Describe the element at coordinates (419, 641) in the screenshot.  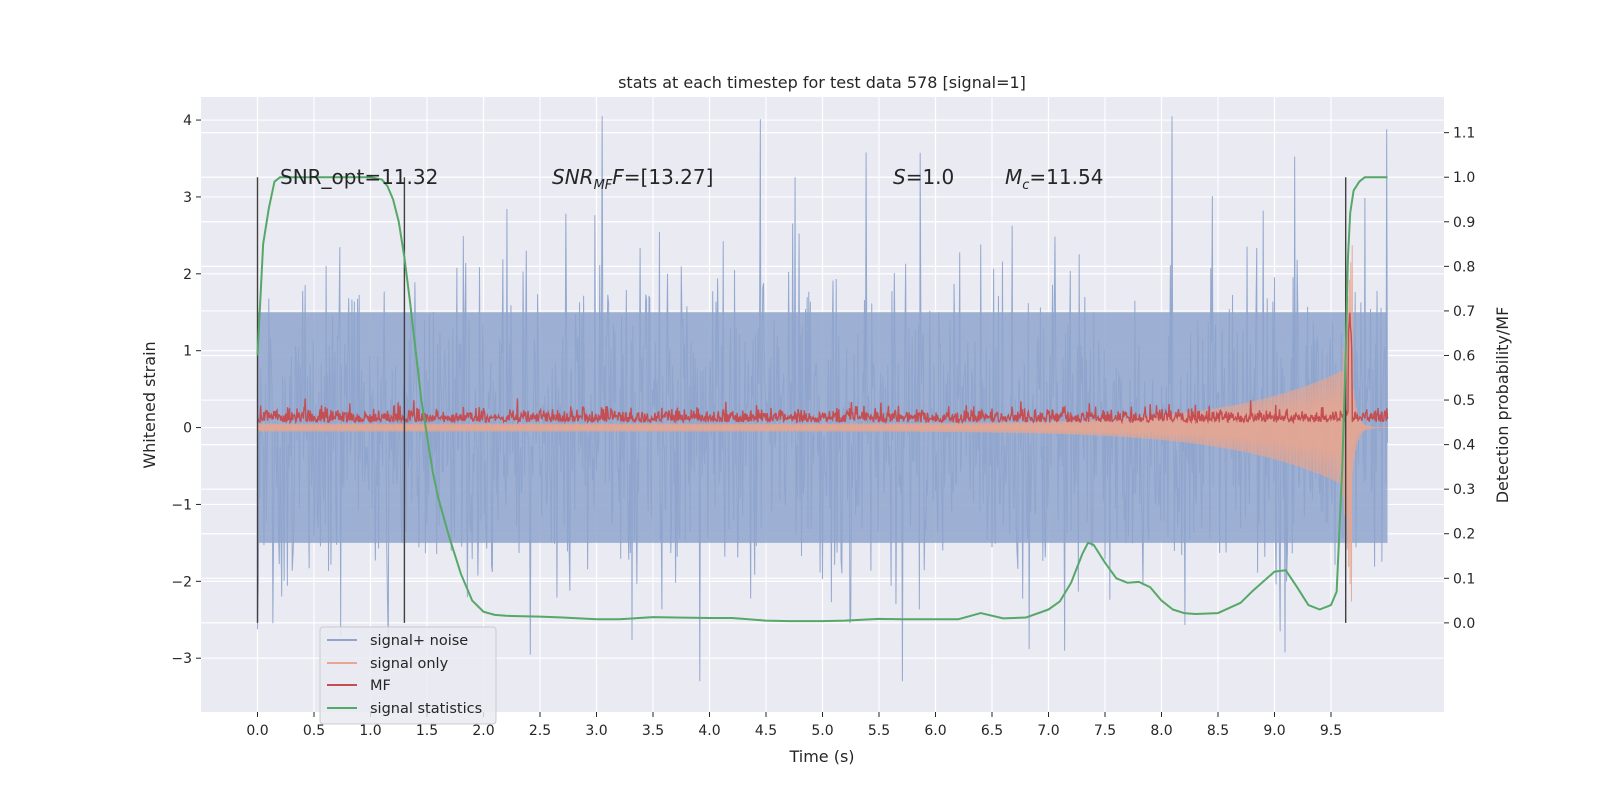
I see `legend-label-signal-noise: signal+ noise` at that location.